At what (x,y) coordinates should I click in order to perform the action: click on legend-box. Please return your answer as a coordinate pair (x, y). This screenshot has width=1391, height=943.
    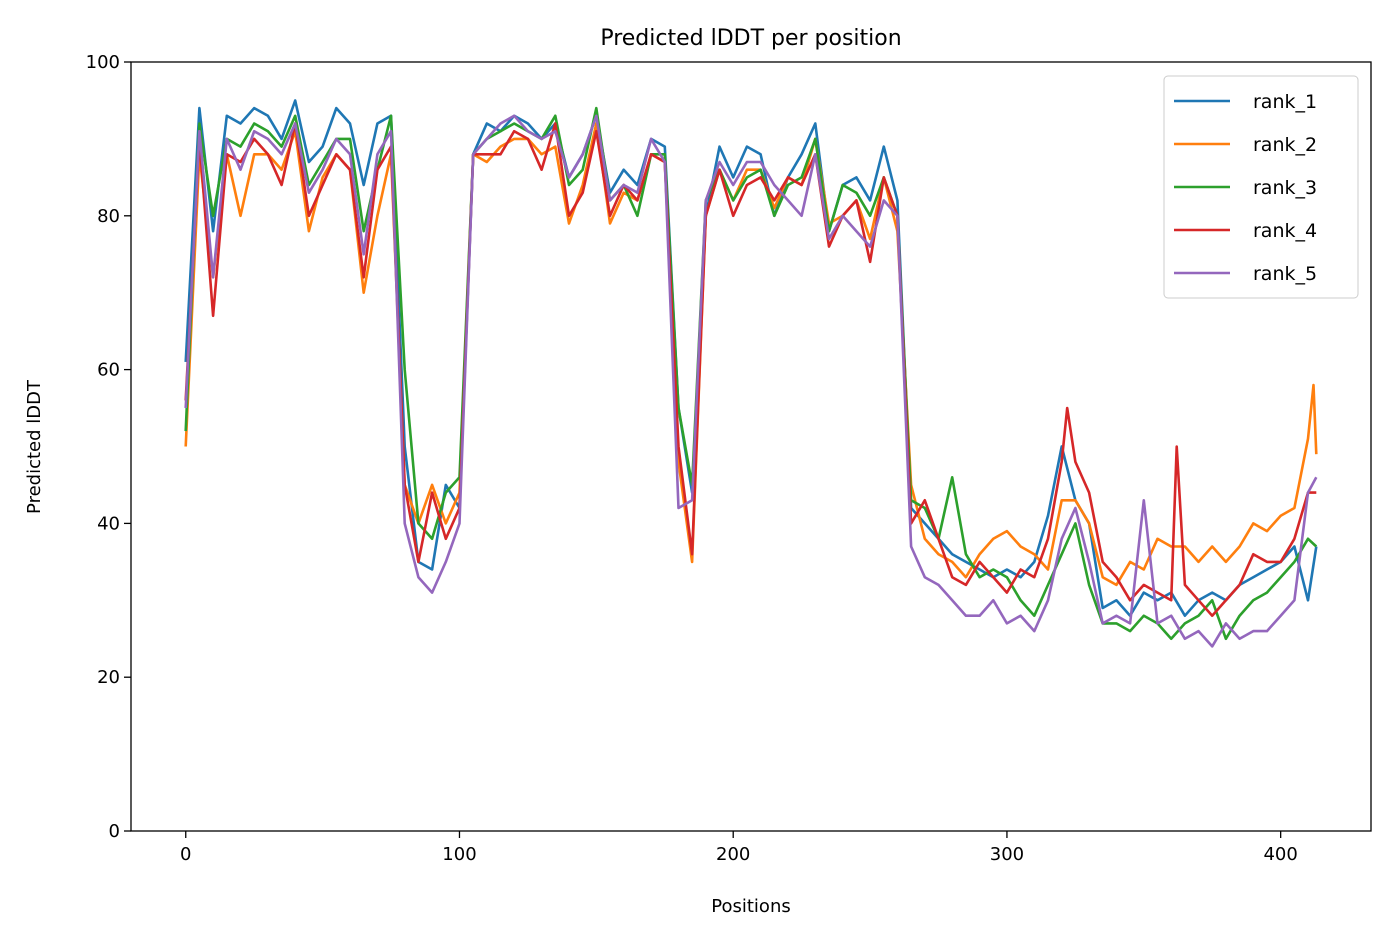
    Looking at the image, I should click on (1261, 187).